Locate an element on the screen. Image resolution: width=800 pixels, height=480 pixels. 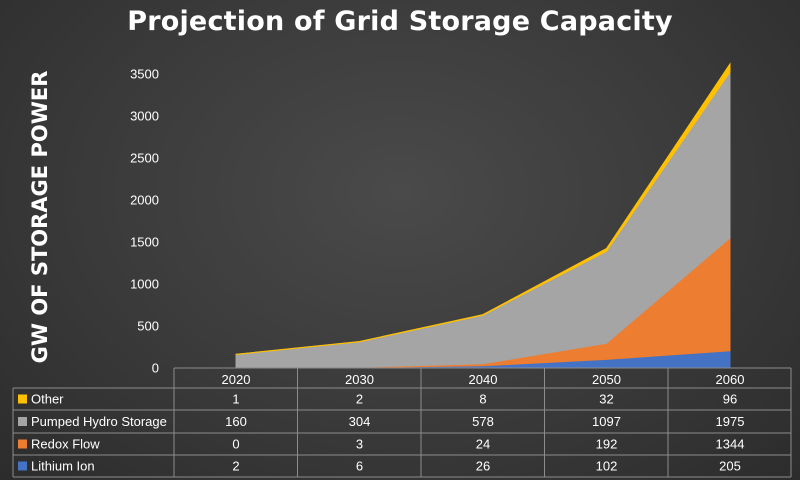
legend-swatch-redox-flow is located at coordinates (22, 444).